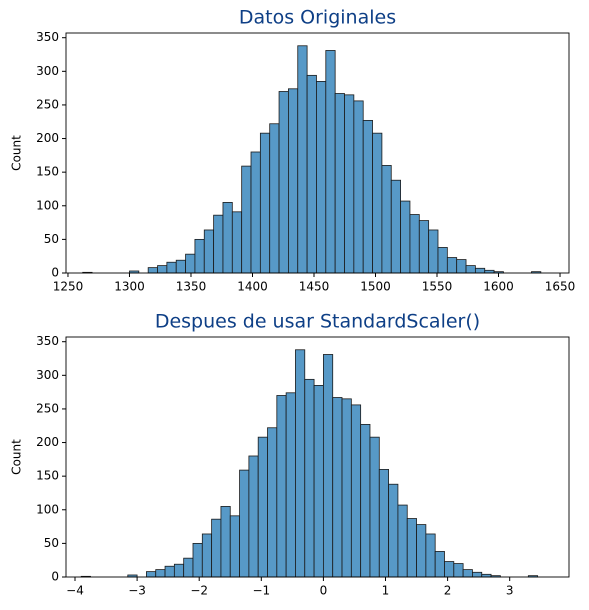 This screenshot has height=610, width=589. Describe the element at coordinates (47, 341) in the screenshot. I see `y-tick-label: 350` at that location.